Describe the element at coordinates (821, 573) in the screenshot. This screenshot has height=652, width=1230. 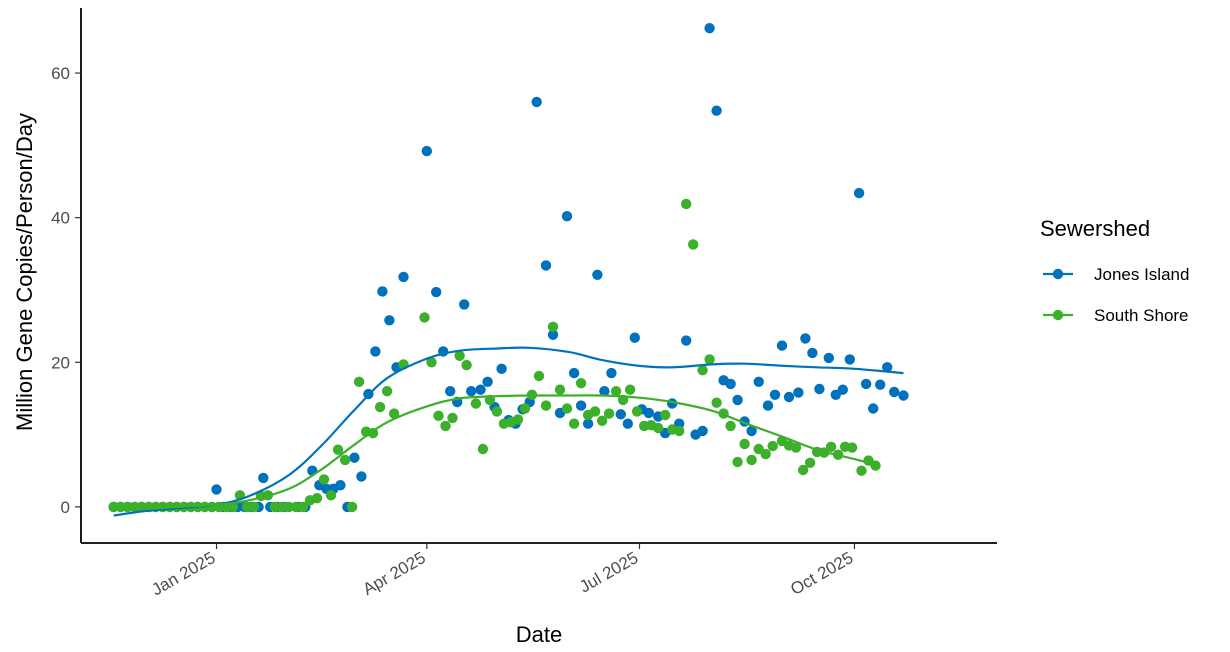
I see `x-tick-label: Oct 2025` at that location.